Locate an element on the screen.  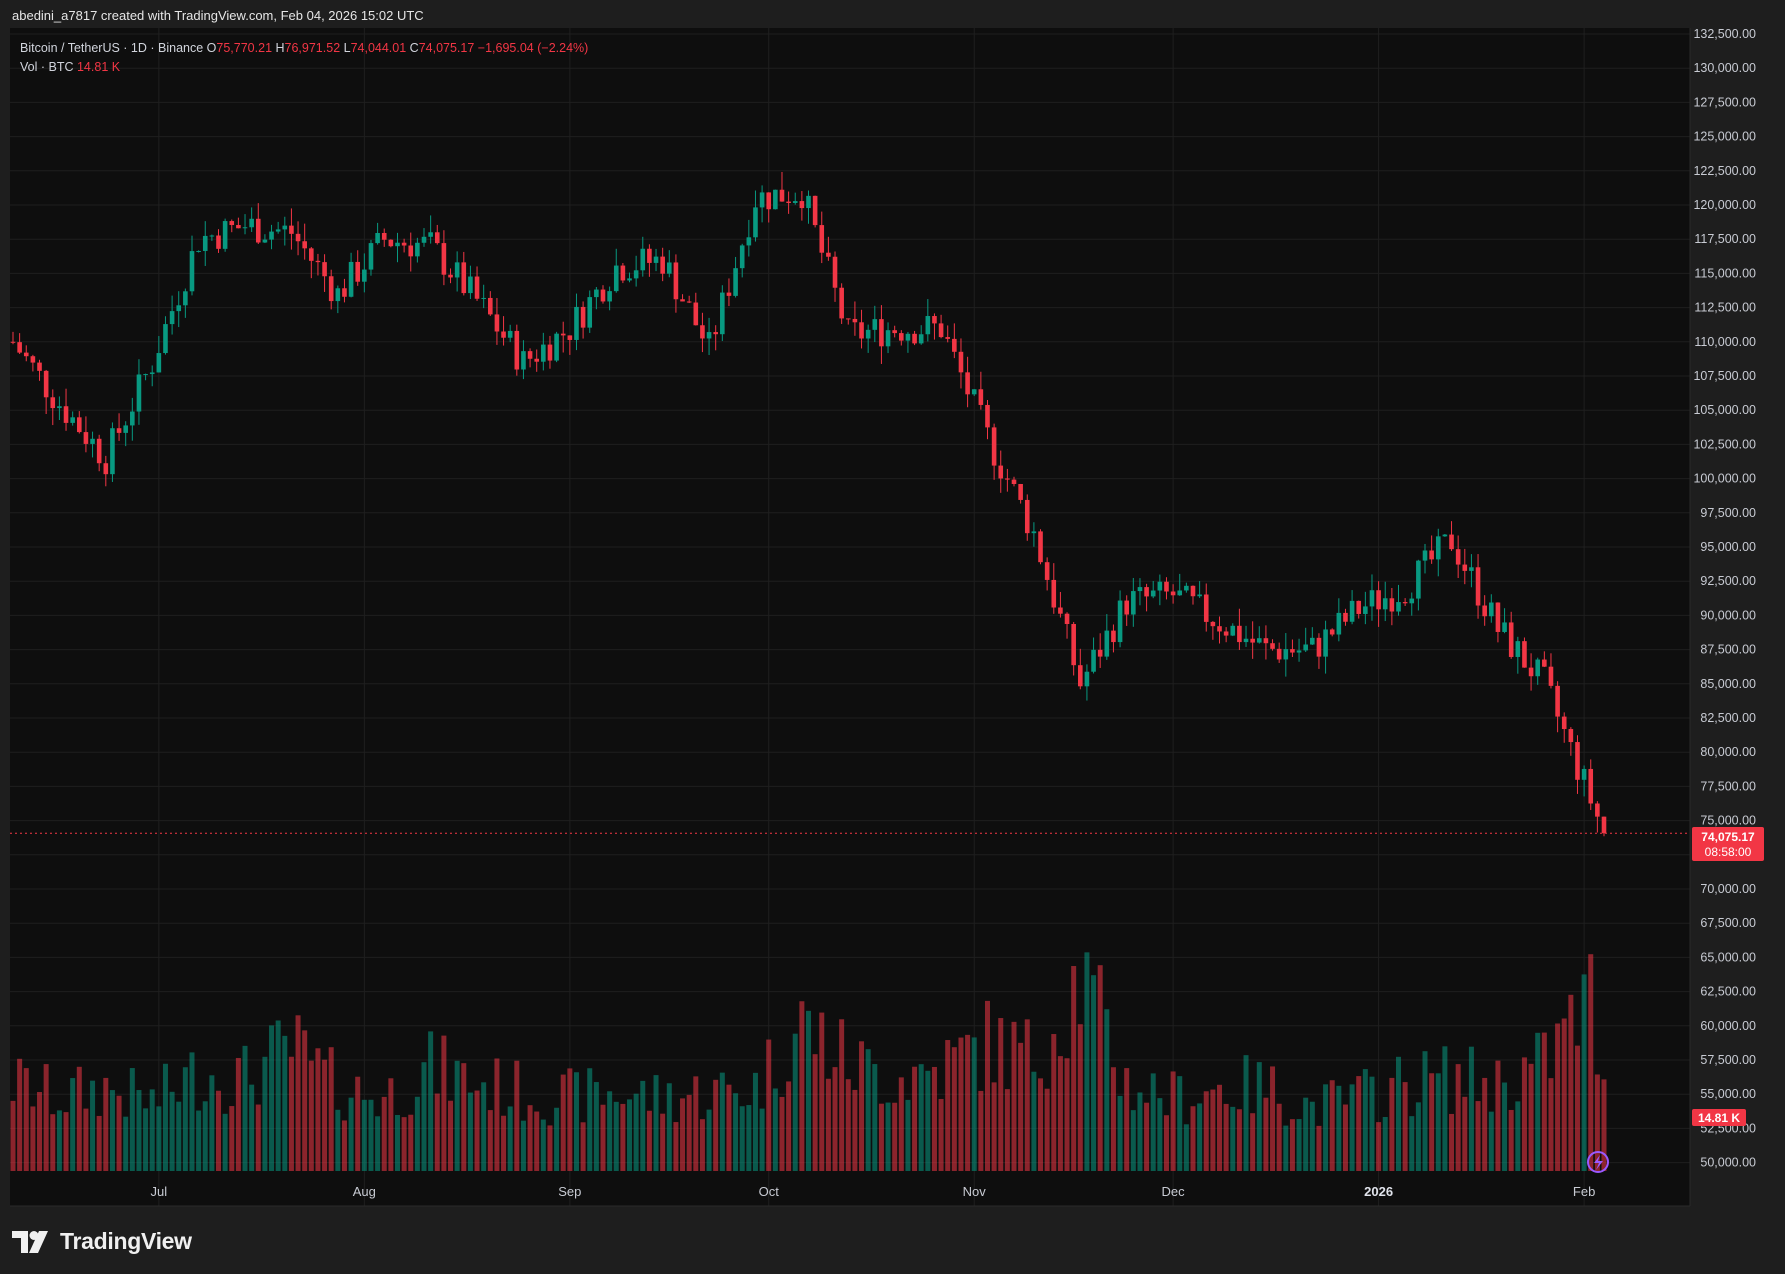
y-tick-label: 97,500.00 is located at coordinates (1728, 513).